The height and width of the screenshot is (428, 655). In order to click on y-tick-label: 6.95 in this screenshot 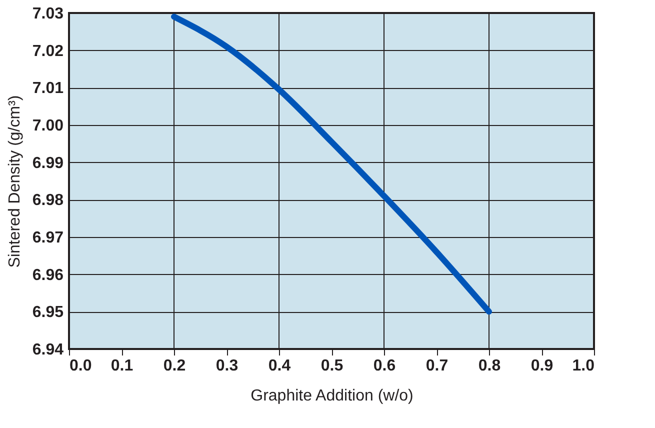, I will do `click(48, 313)`.